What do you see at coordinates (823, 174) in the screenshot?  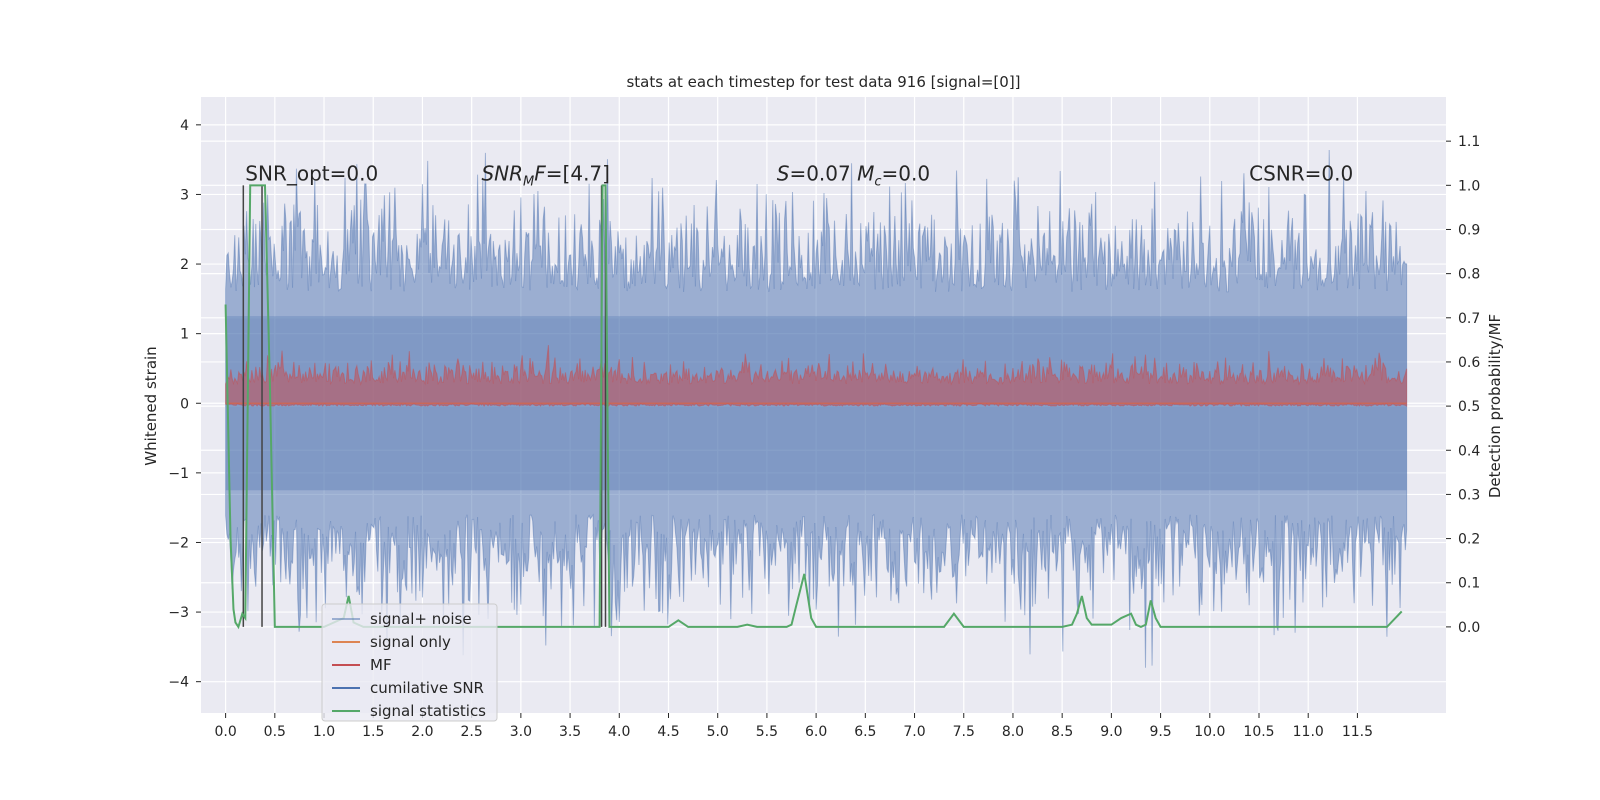 I see `annotation-part: =0.07` at bounding box center [823, 174].